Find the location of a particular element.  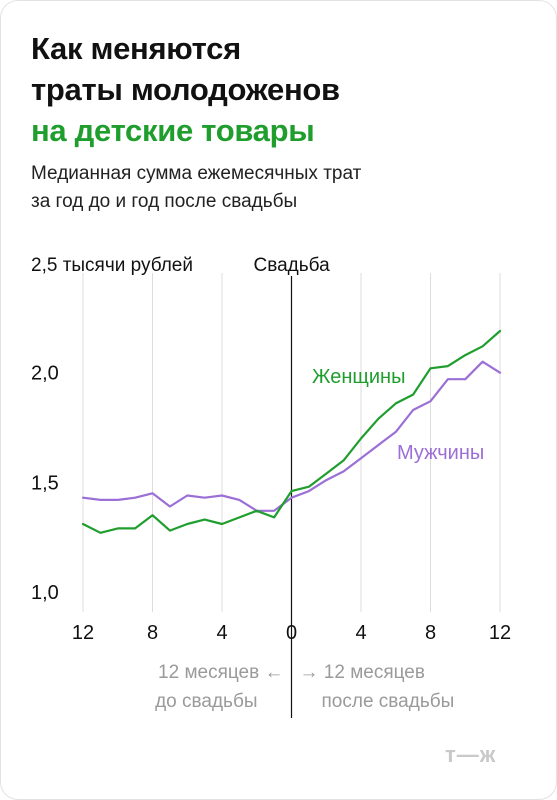

series-label-men: Мужчины is located at coordinates (440, 453).